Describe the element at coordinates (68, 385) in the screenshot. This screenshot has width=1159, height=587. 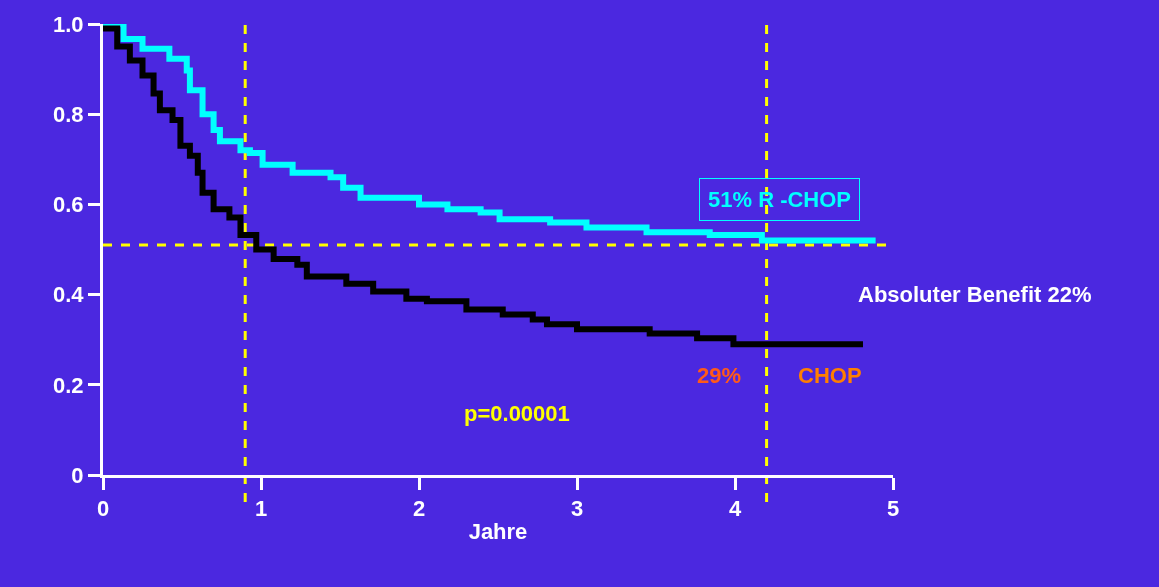
I see `y-tick-label: 0.2` at that location.